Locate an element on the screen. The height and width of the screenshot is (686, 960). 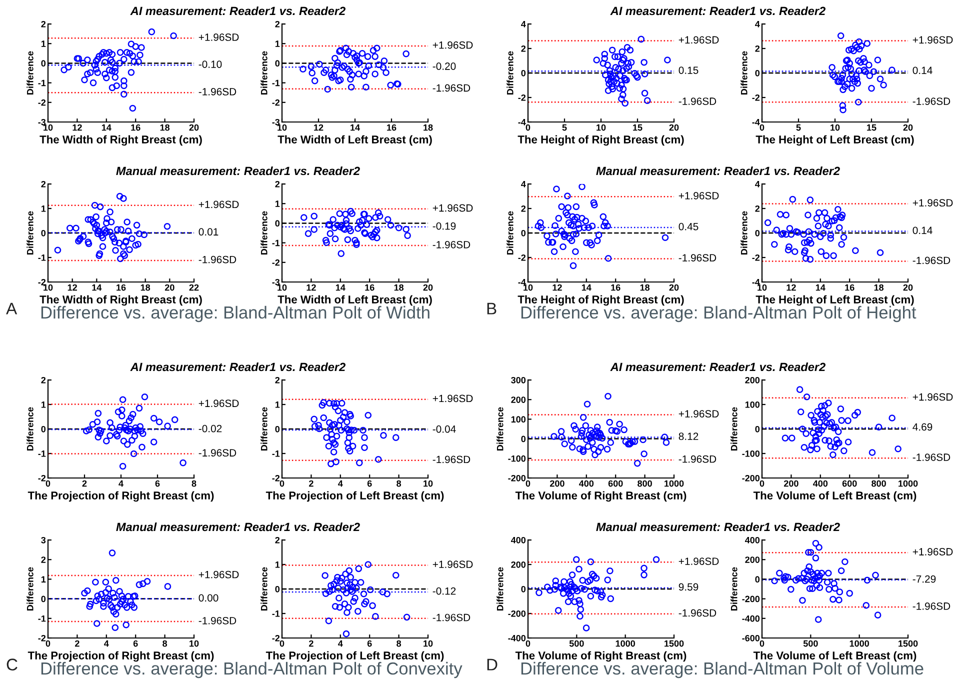
y-tick-label: -400 is located at coordinates (517, 638).